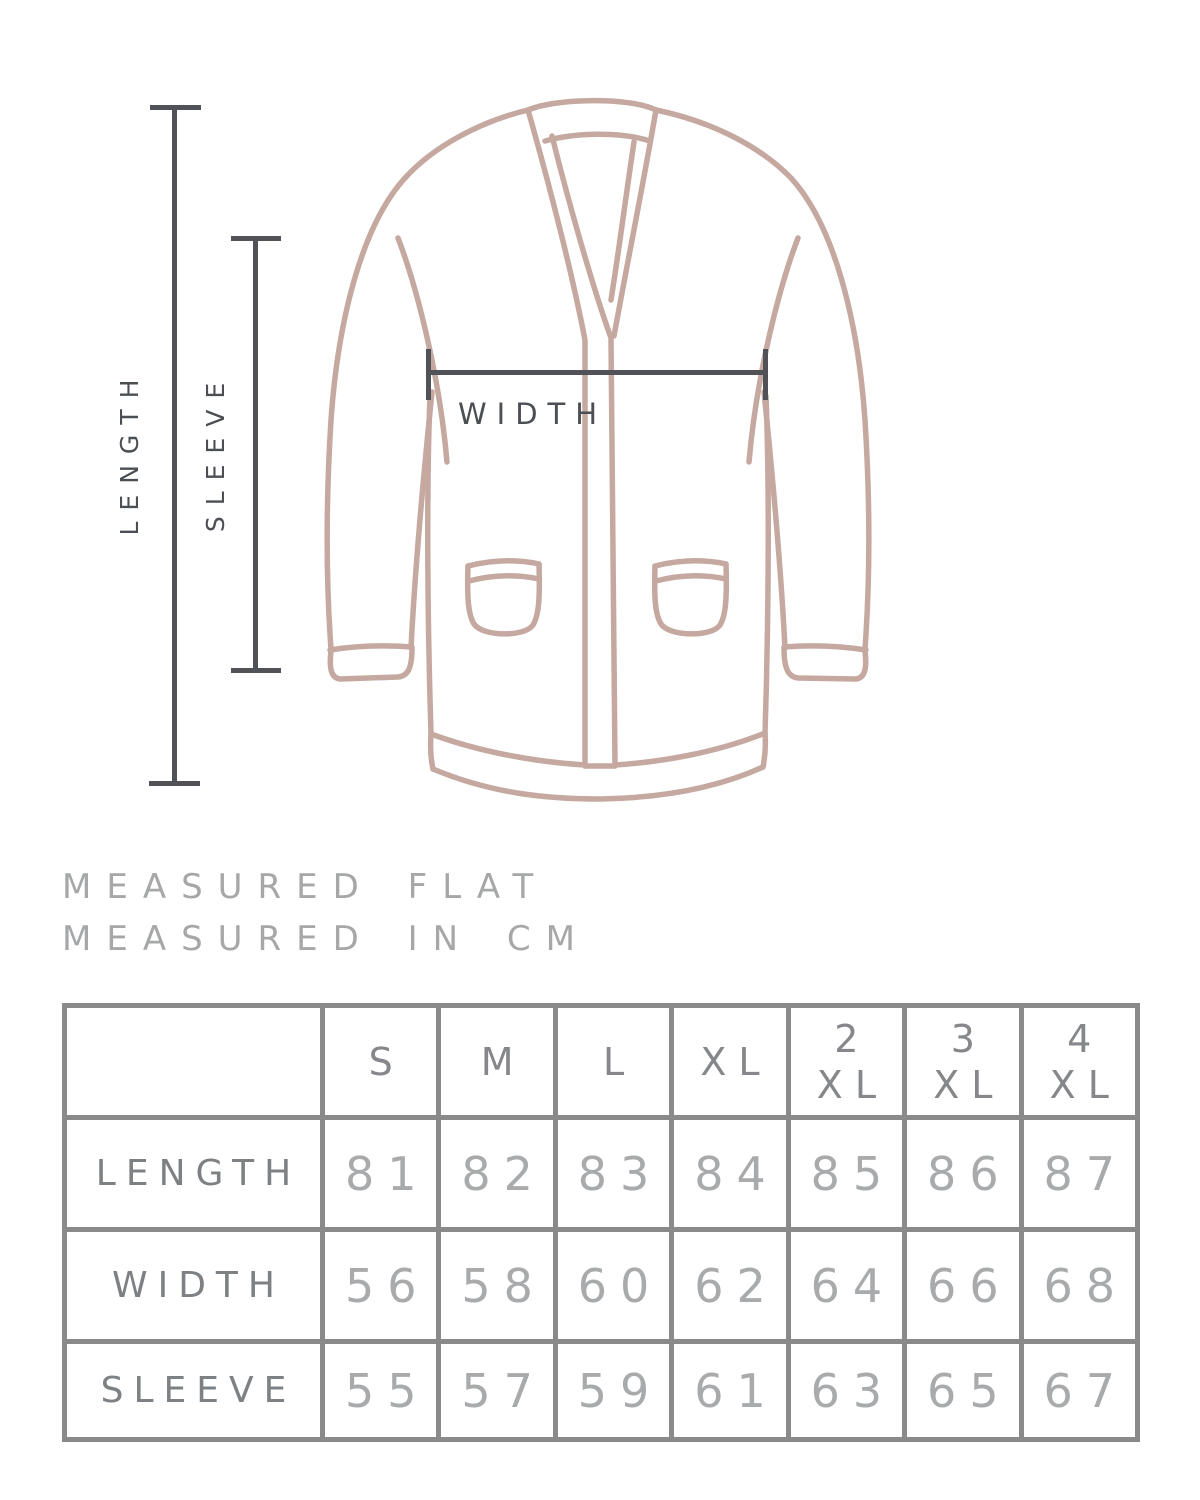  What do you see at coordinates (765, 374) in the screenshot?
I see `width-measure-cap-right` at bounding box center [765, 374].